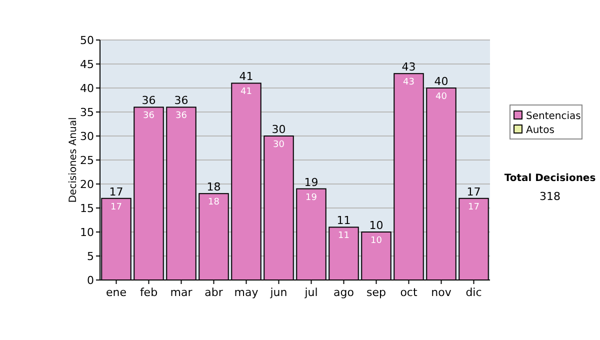 The height and width of the screenshot is (340, 600). What do you see at coordinates (87, 64) in the screenshot?
I see `y-tick-label: 45` at bounding box center [87, 64].